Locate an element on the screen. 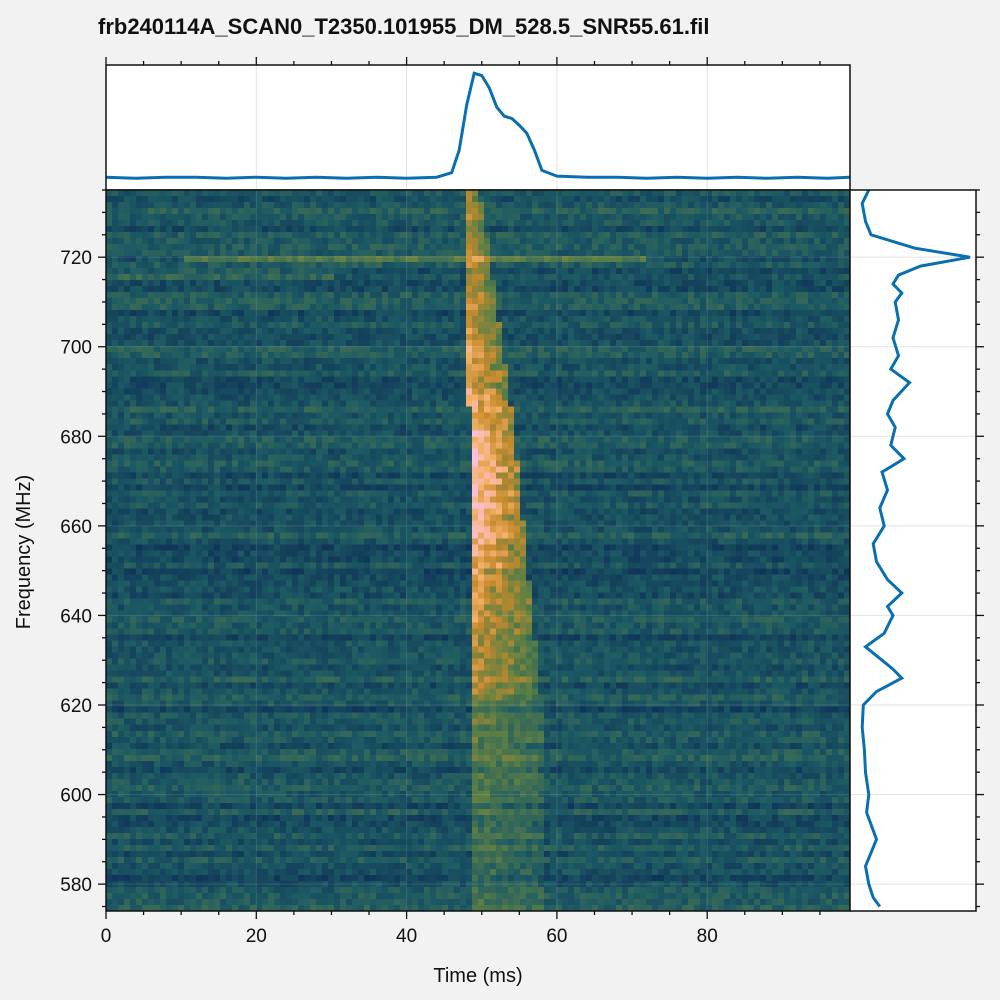 This screenshot has width=1000, height=1000. time-series-ticks is located at coordinates (463, 61).